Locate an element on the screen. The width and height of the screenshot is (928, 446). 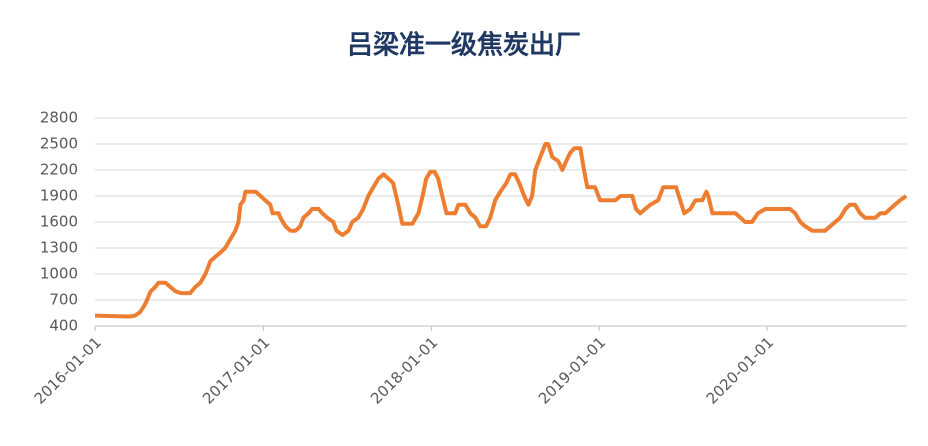
y-tick-label: 1900 is located at coordinates (59, 196).